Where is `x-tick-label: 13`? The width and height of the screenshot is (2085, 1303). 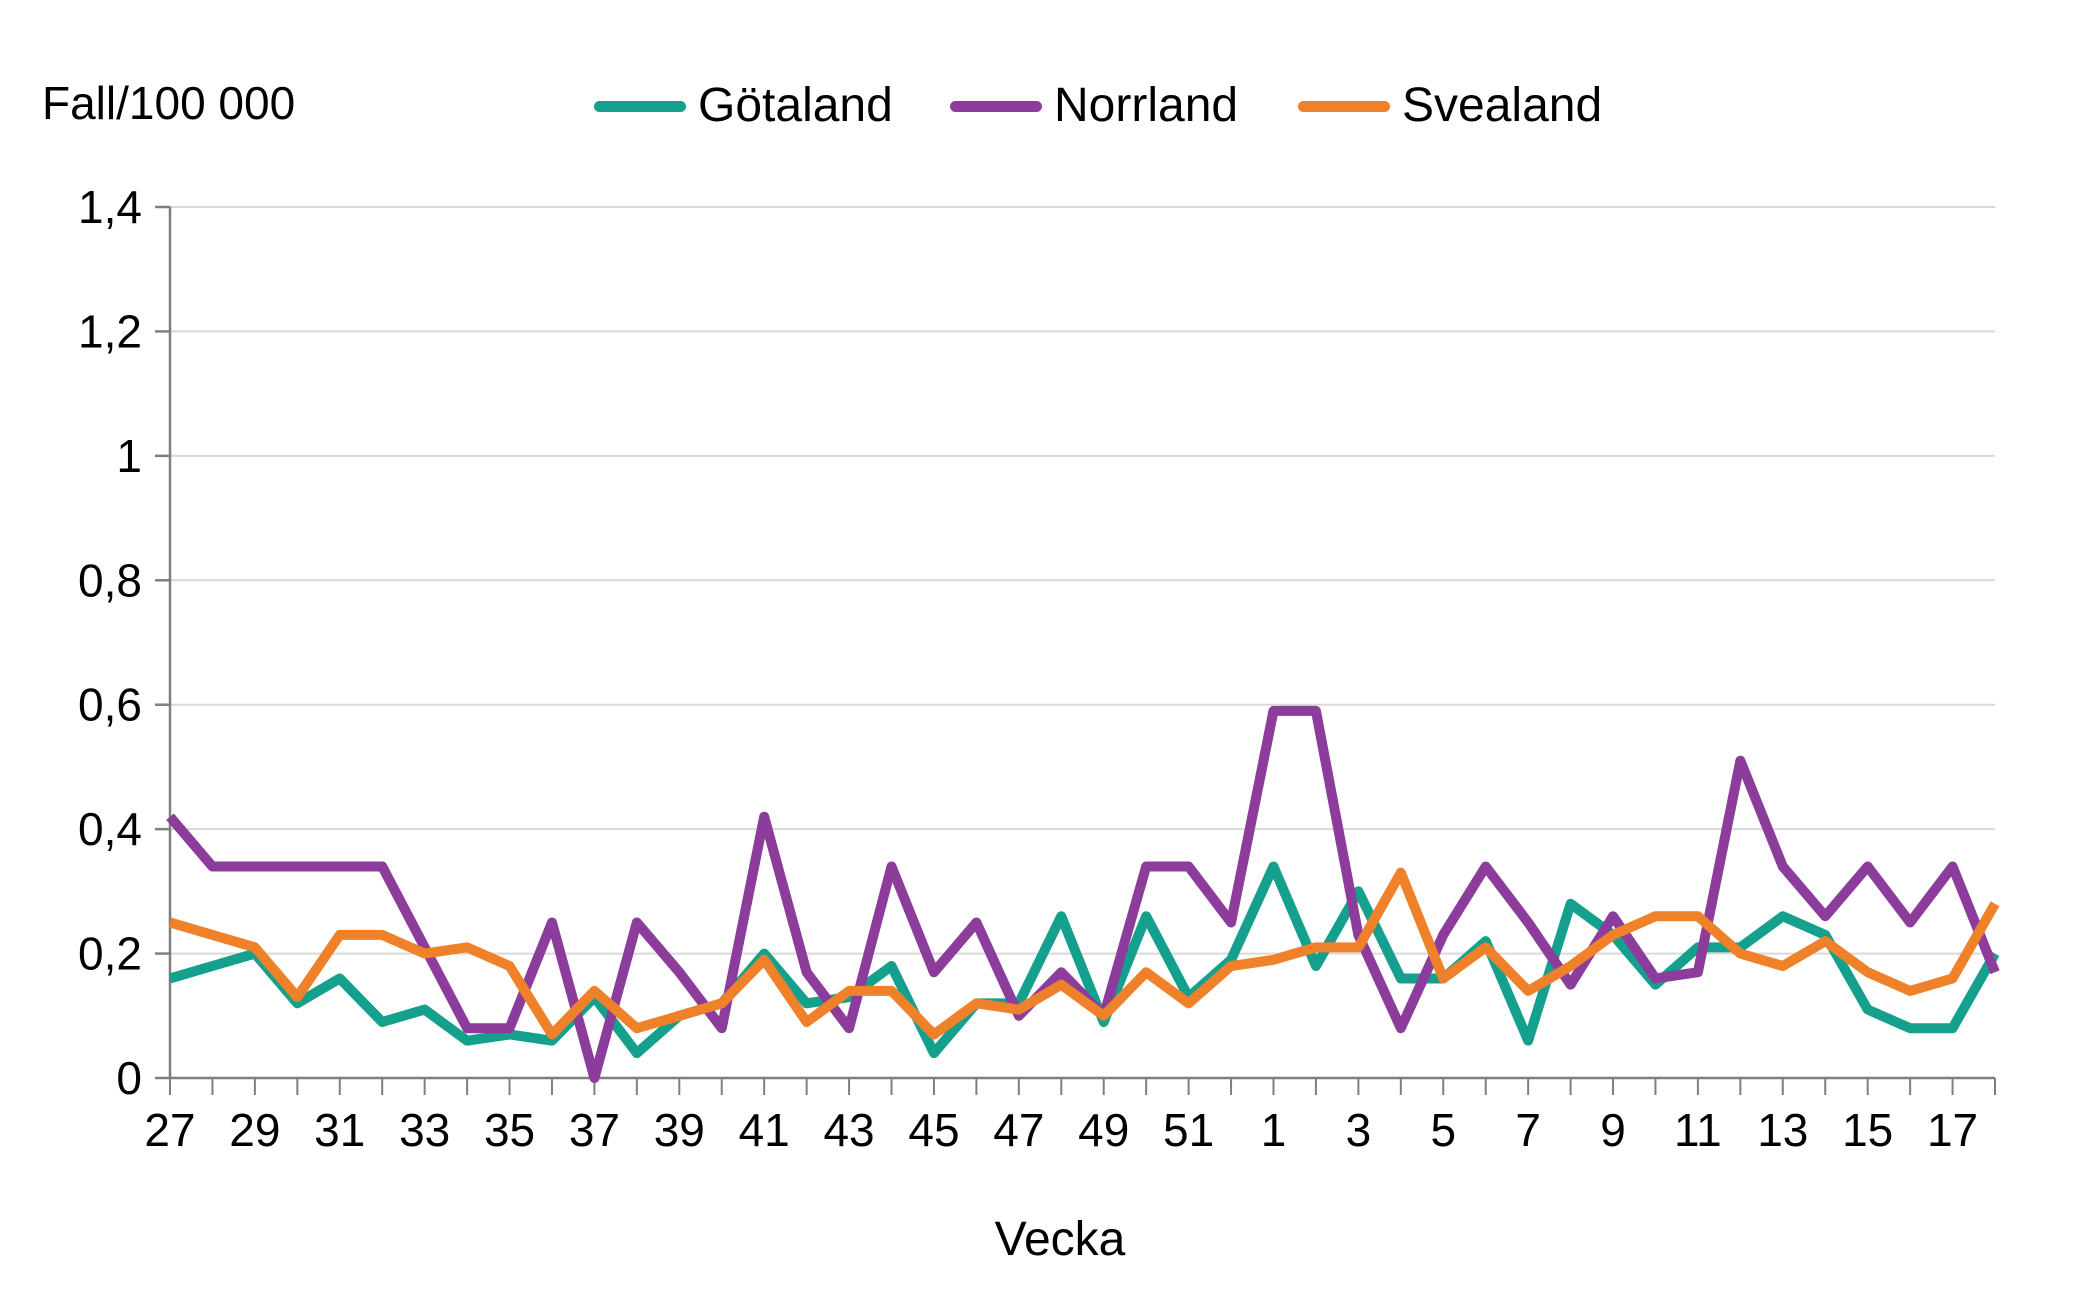
x-tick-label: 13 is located at coordinates (1782, 1130).